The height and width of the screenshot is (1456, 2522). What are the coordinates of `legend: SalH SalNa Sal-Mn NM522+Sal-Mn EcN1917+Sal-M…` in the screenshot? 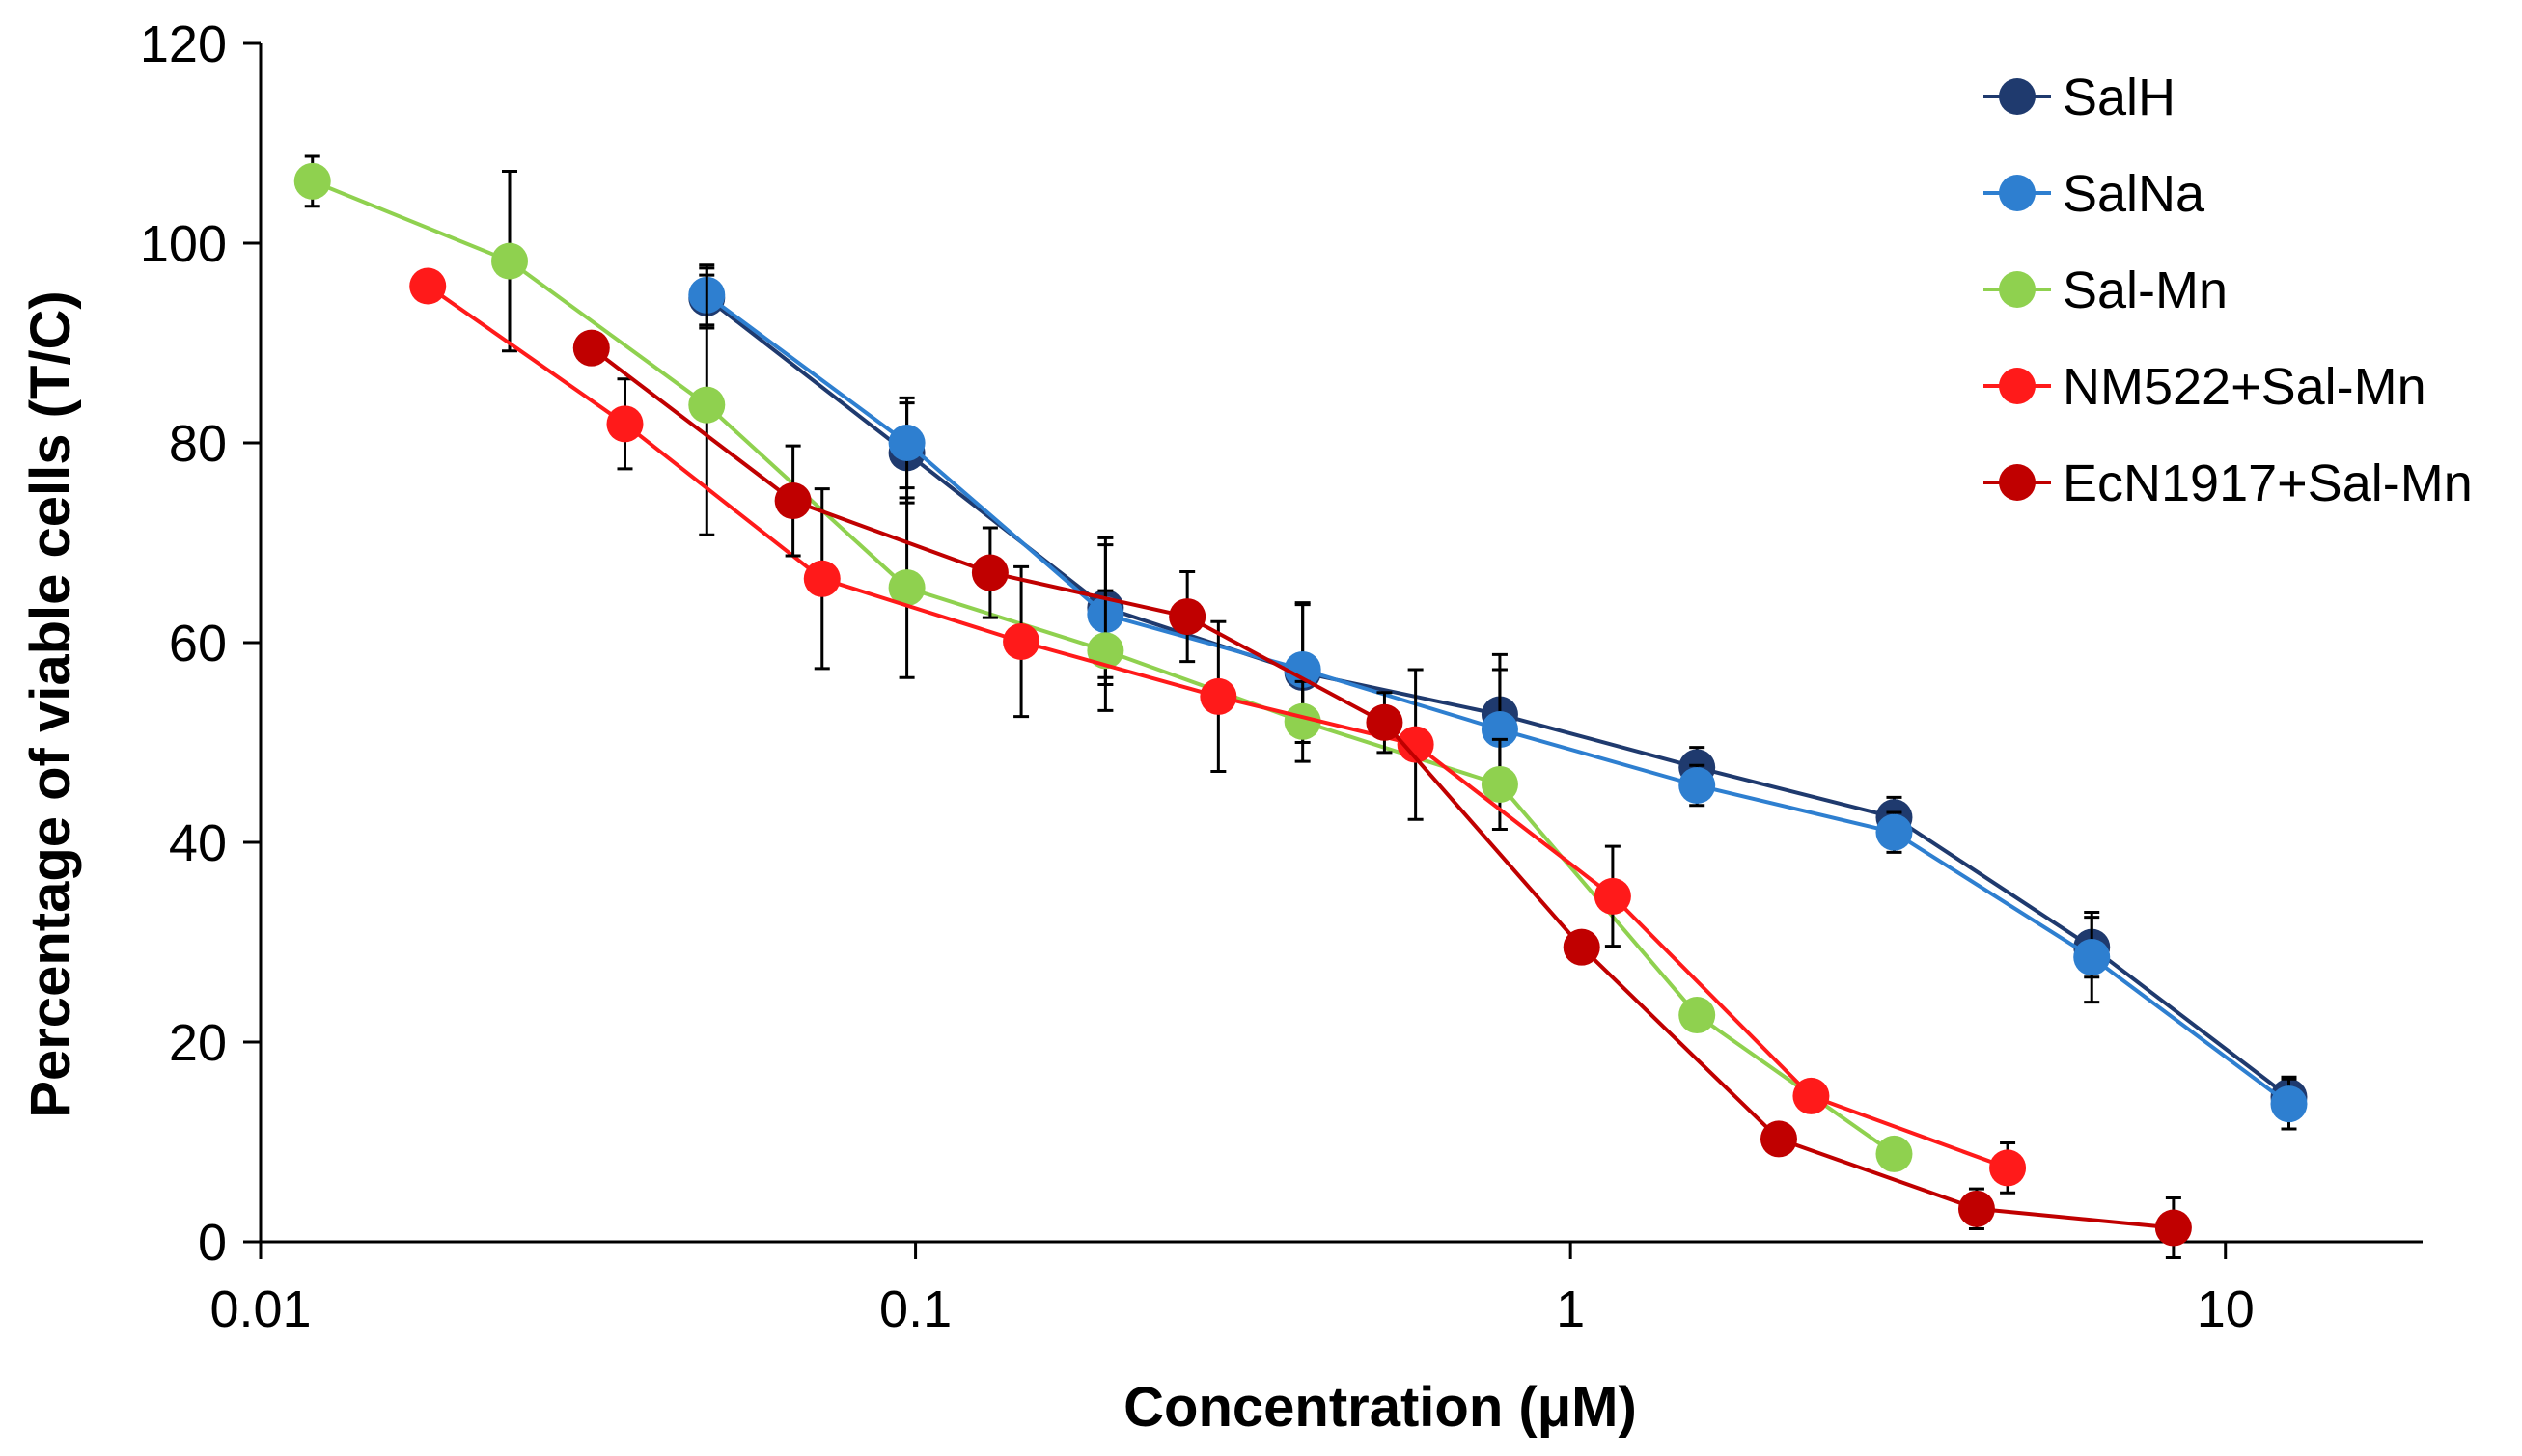 It's located at (2228, 291).